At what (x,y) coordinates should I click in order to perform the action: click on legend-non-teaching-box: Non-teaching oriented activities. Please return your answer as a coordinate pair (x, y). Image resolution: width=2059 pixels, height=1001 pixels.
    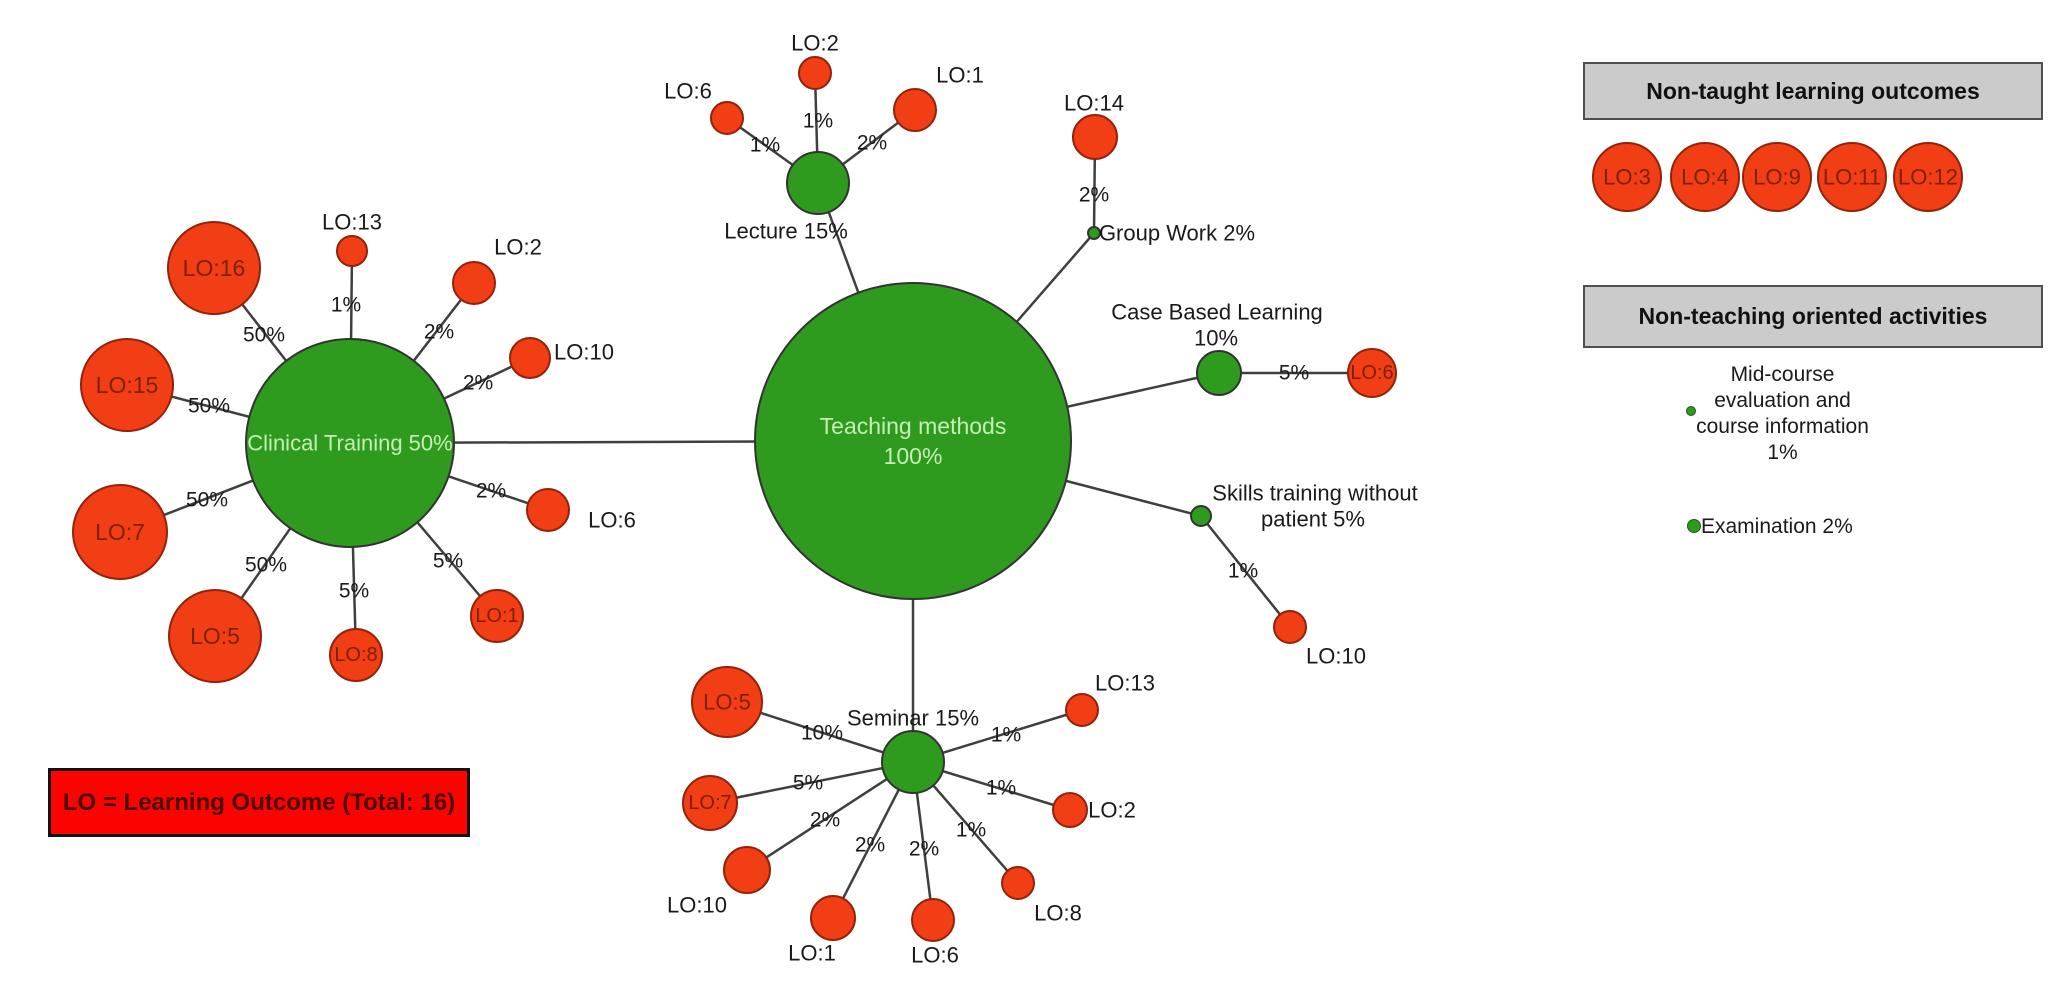
    Looking at the image, I should click on (1813, 316).